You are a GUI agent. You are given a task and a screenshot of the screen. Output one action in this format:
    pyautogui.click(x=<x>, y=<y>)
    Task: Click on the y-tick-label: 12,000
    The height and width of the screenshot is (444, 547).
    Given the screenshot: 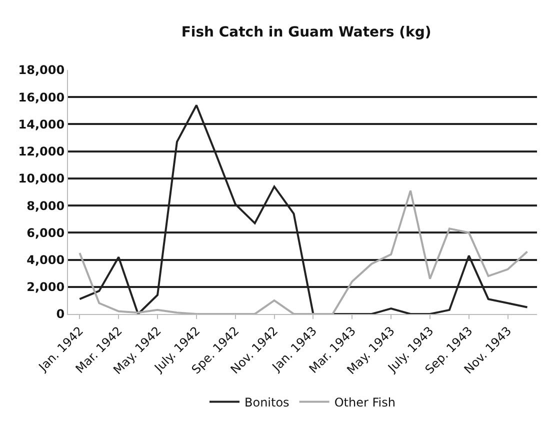 What is the action you would take?
    pyautogui.click(x=41, y=151)
    